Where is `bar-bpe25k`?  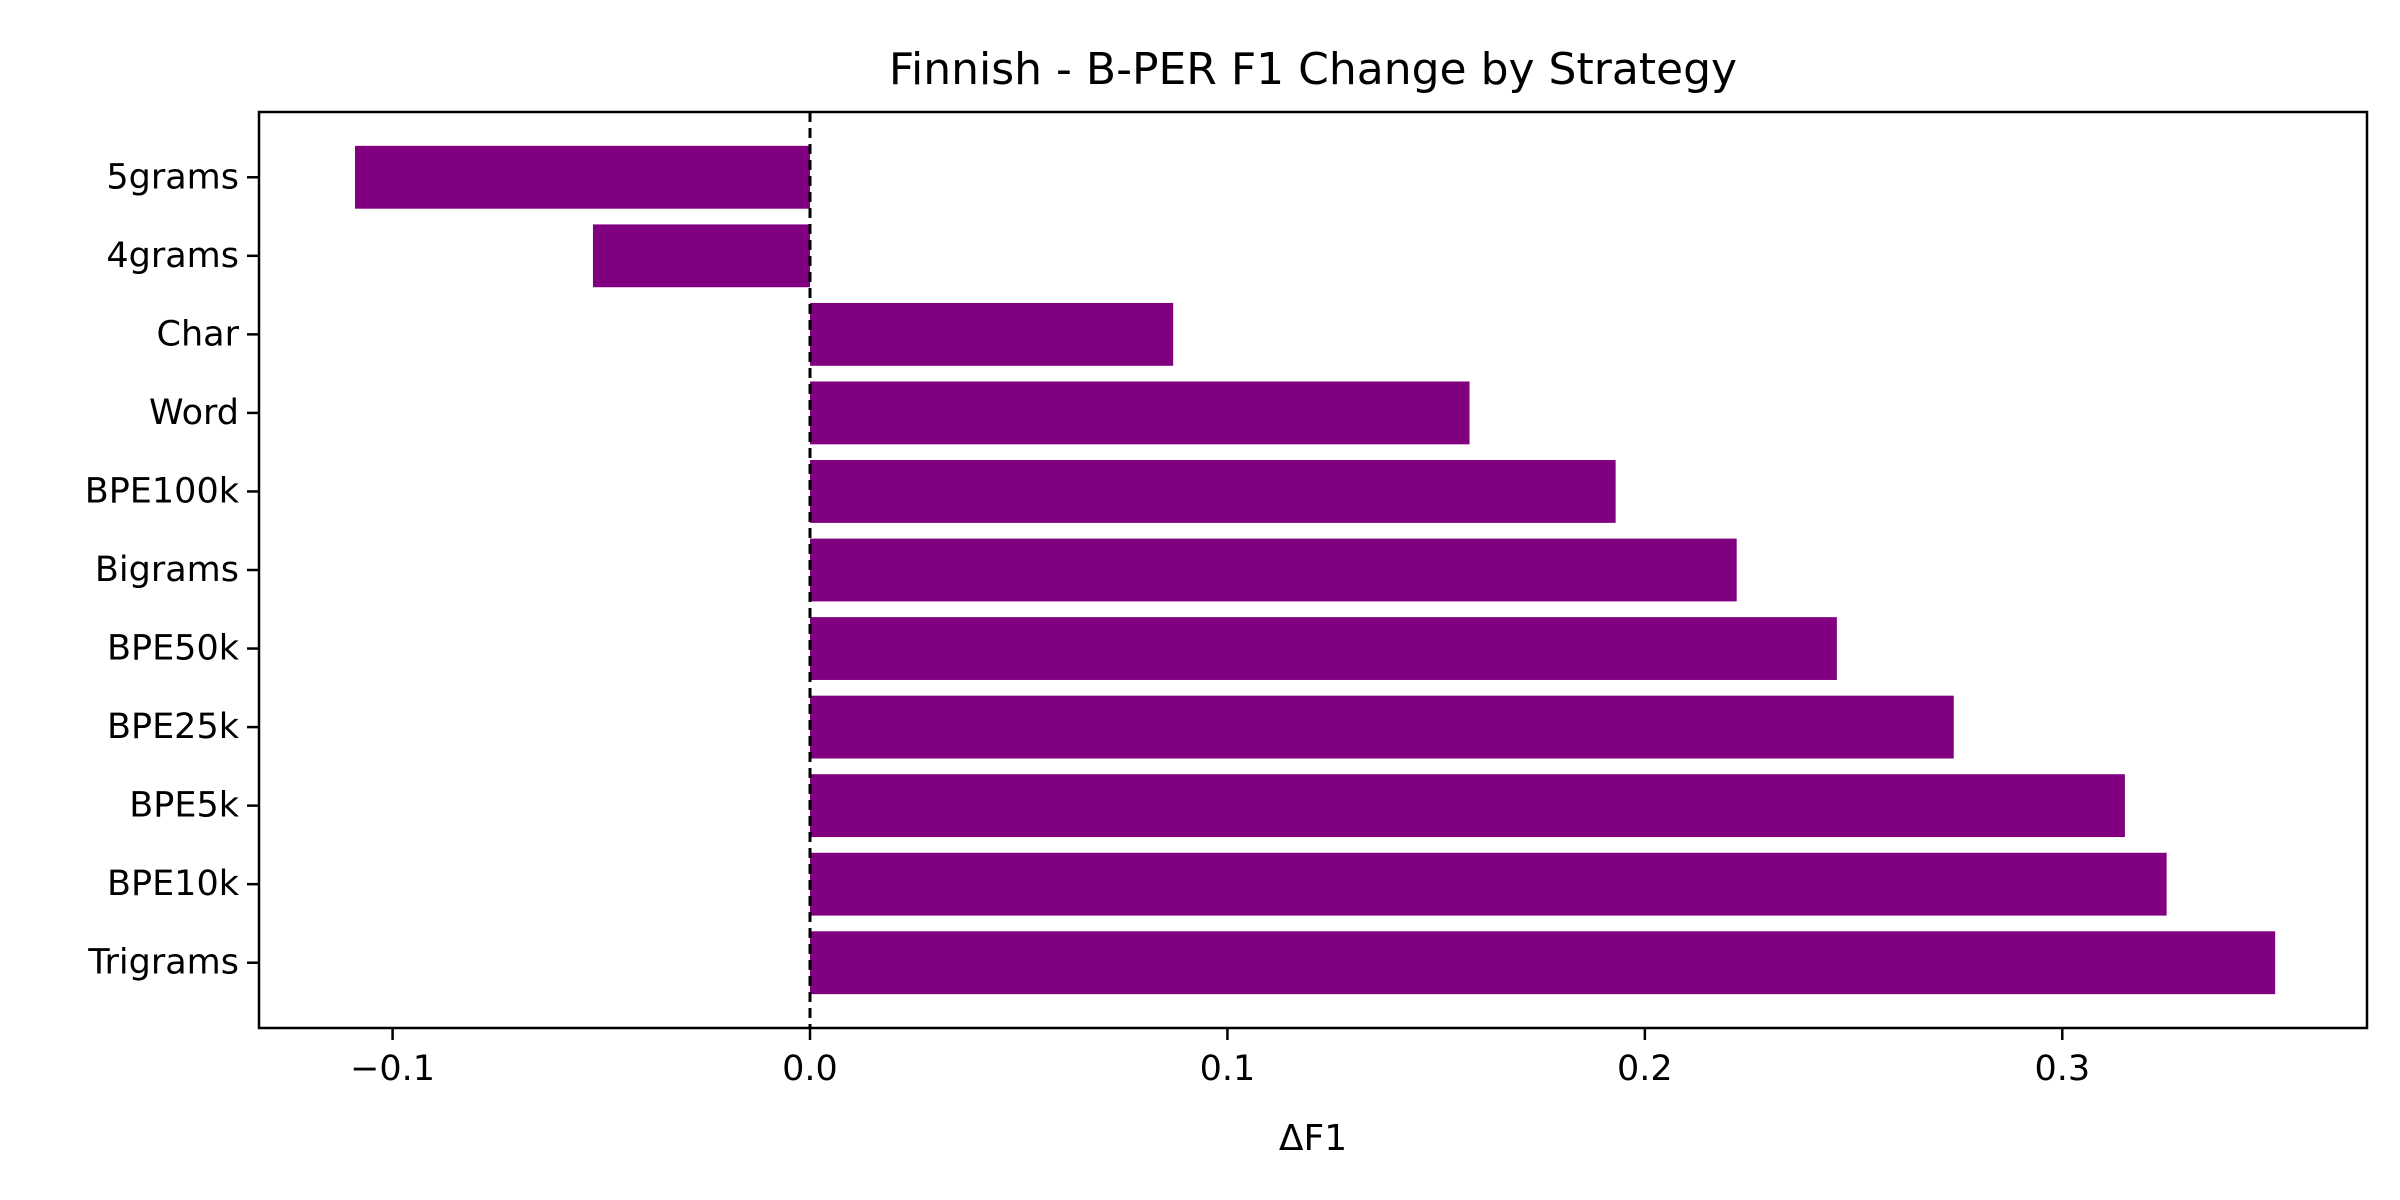
bar-bpe25k is located at coordinates (1382, 727).